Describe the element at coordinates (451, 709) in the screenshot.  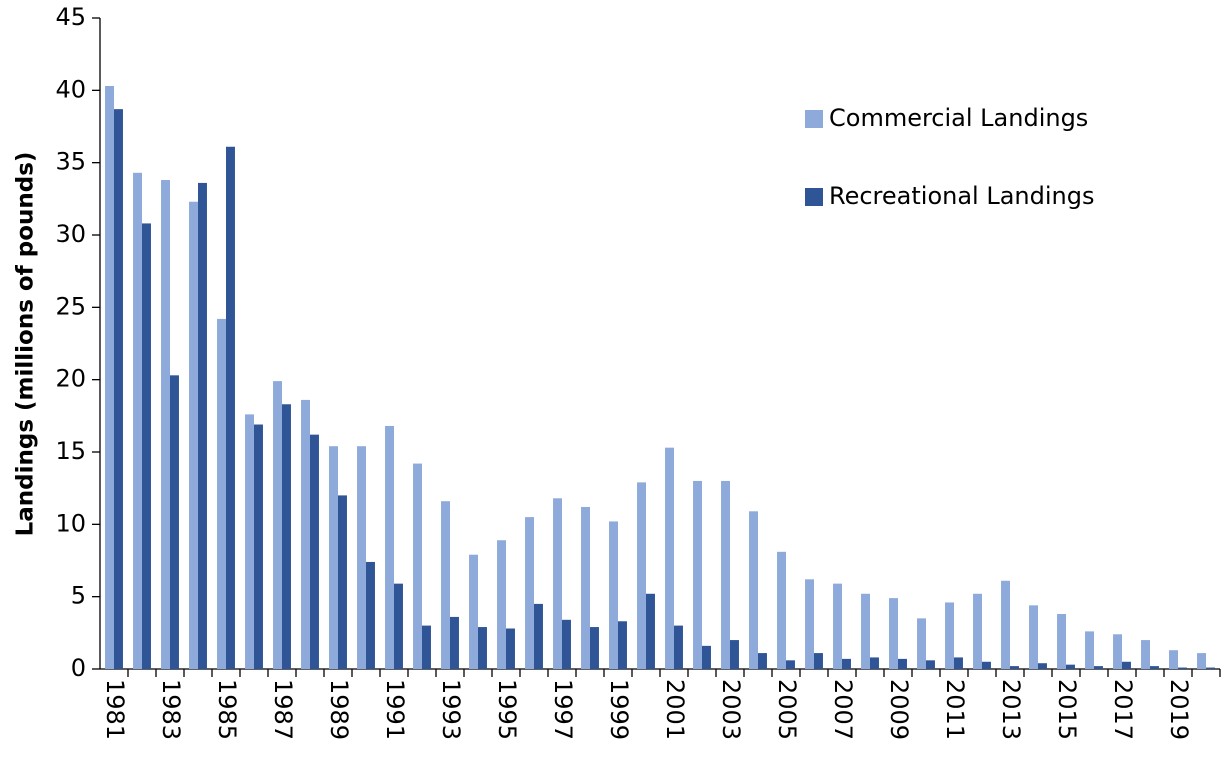
I see `x-tick-label: 1993` at that location.